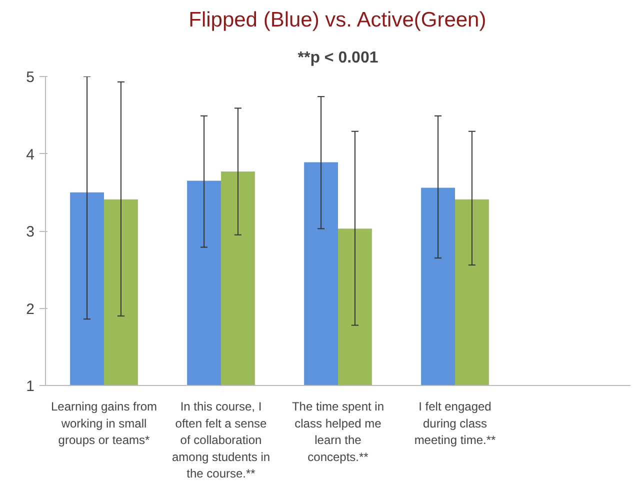 This screenshot has height=483, width=635. What do you see at coordinates (104, 424) in the screenshot?
I see `x-tick-label: Learning gains from working in small groups or teams*` at bounding box center [104, 424].